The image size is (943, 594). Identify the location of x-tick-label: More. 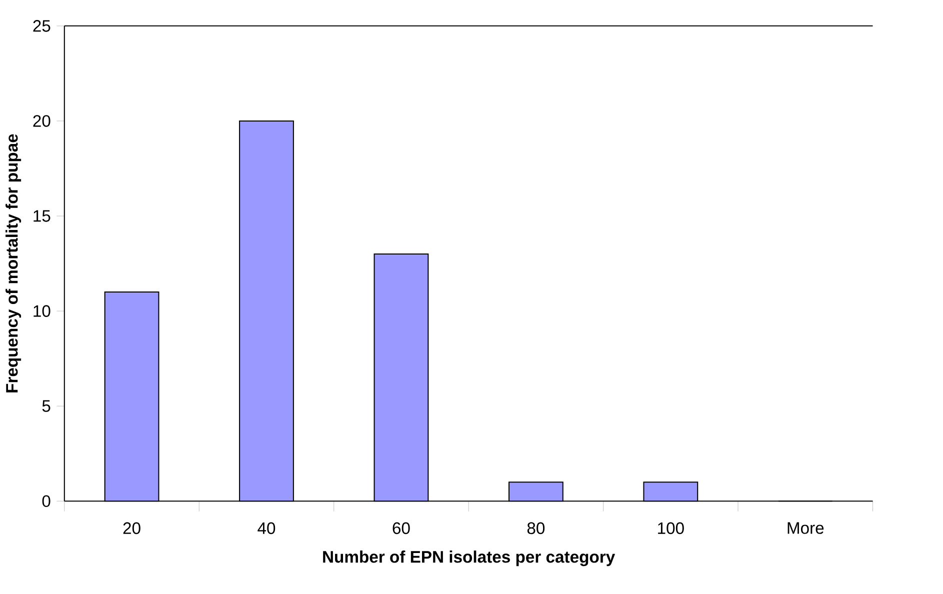
(806, 528).